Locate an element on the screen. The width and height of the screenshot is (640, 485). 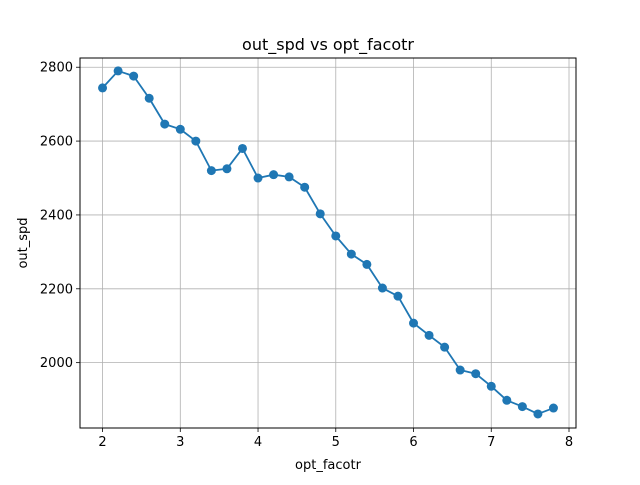
y-tick-label: 2200 is located at coordinates (56, 289).